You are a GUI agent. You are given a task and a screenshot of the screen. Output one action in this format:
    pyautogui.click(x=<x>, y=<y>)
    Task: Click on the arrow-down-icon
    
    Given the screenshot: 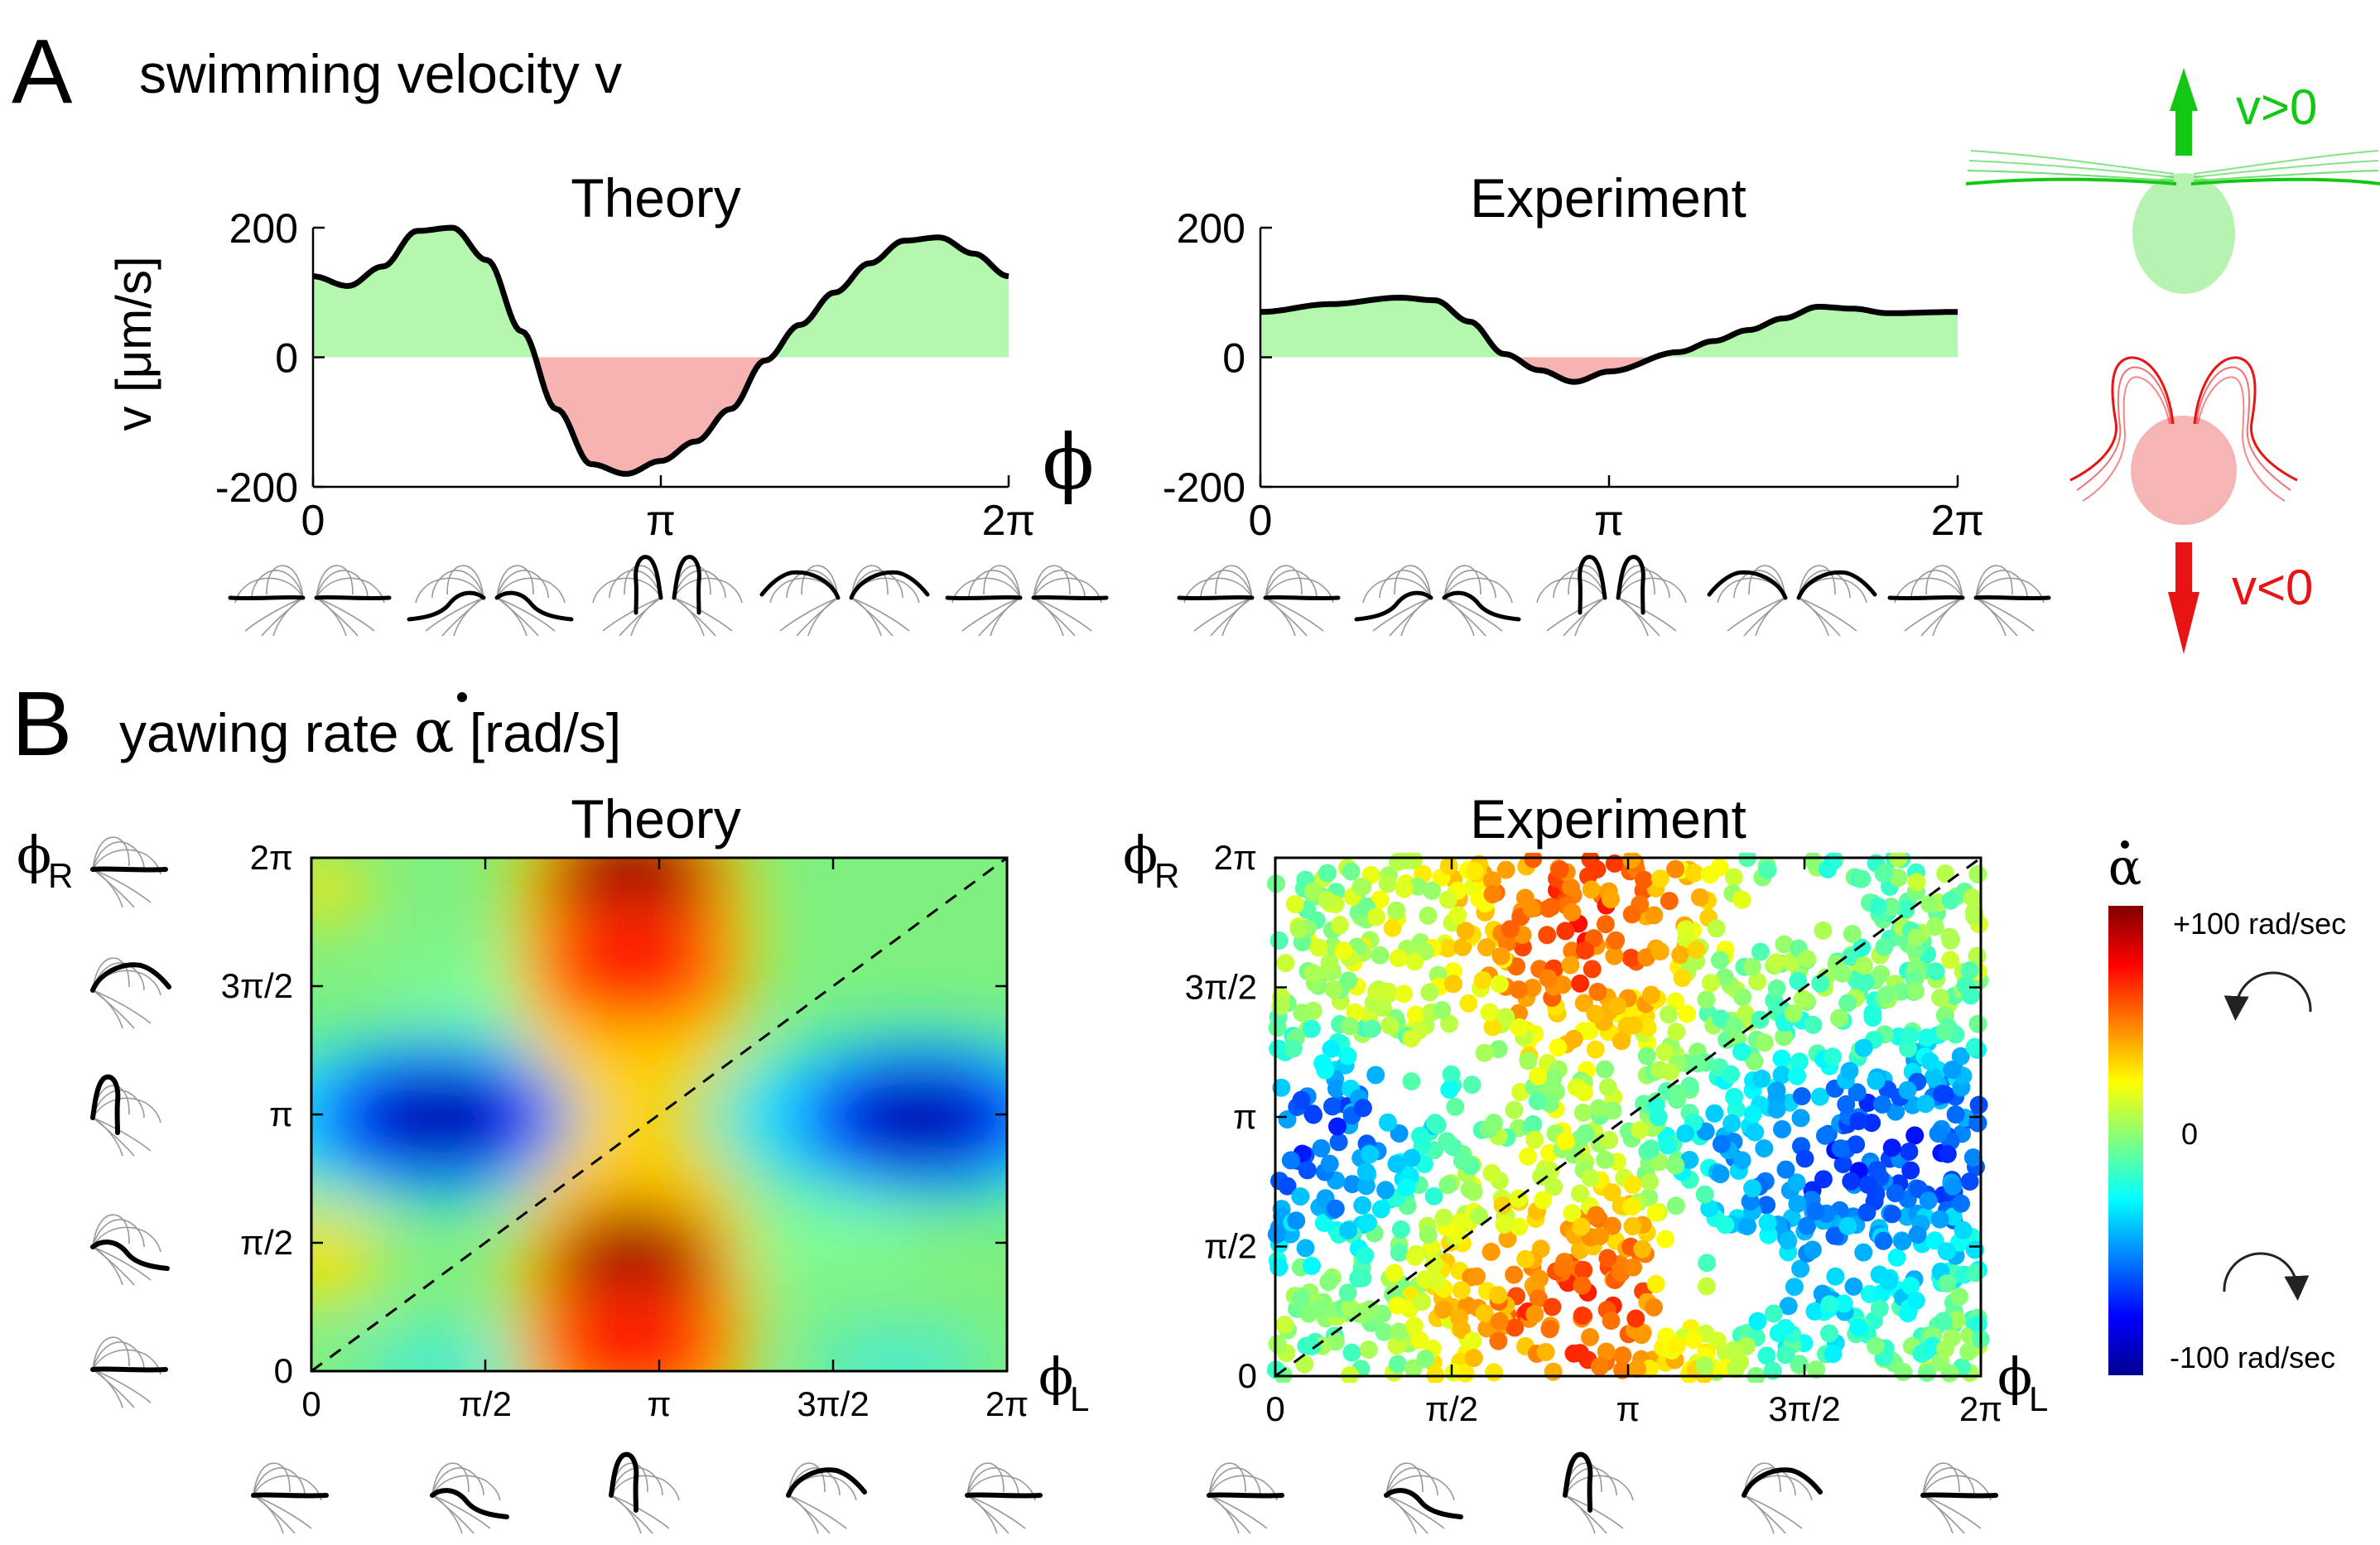 What is the action you would take?
    pyautogui.click(x=2183, y=623)
    